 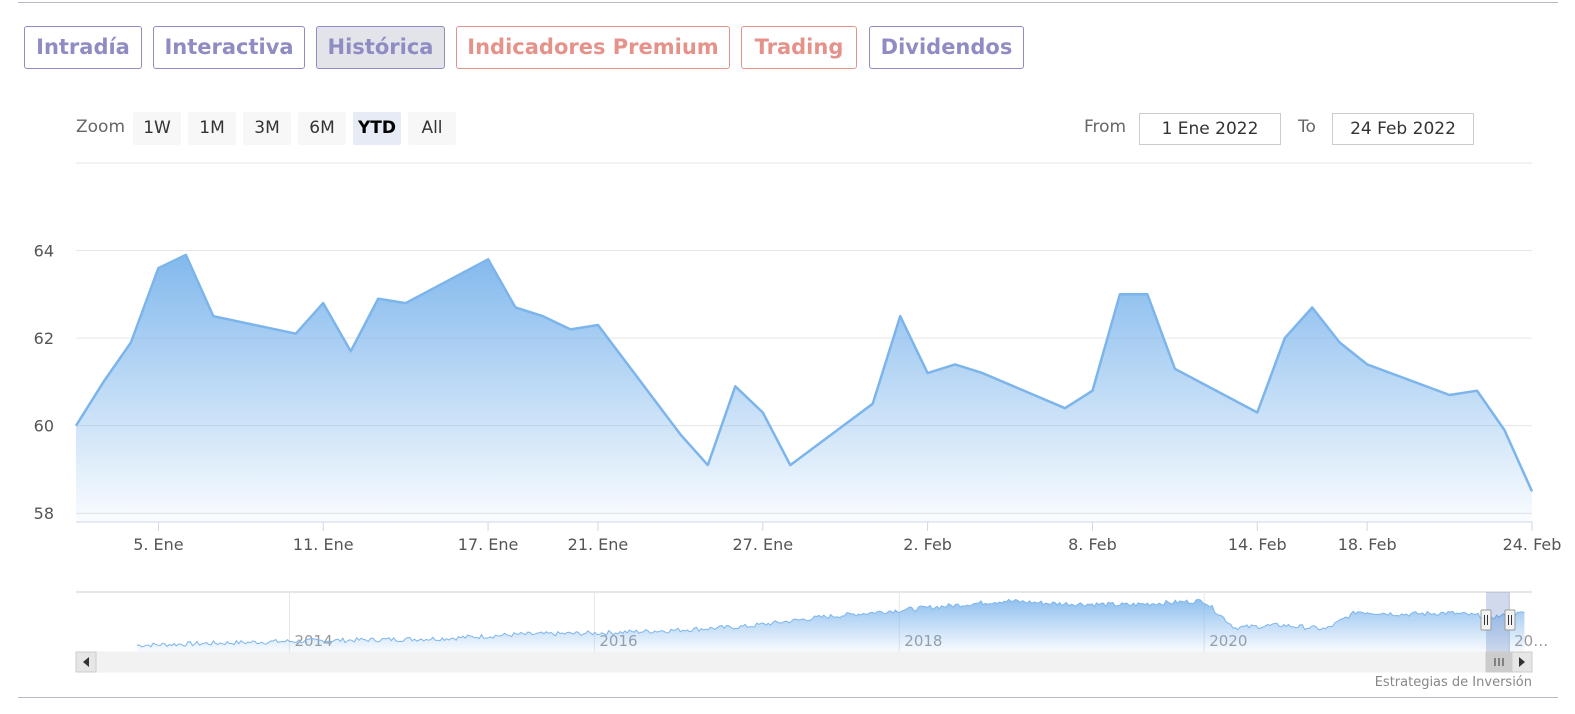 What do you see at coordinates (323, 544) in the screenshot?
I see `x-tick-label: 11. Ene` at bounding box center [323, 544].